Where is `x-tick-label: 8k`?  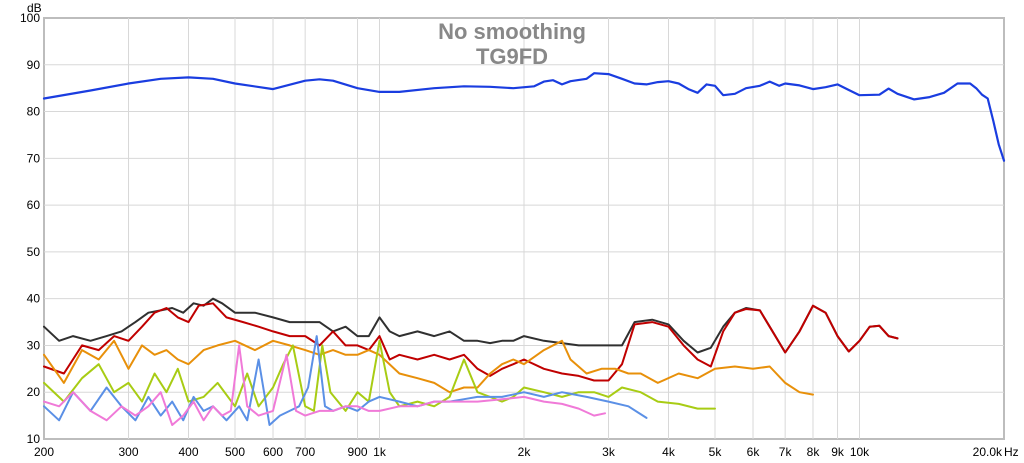 x-tick-label: 8k is located at coordinates (814, 452).